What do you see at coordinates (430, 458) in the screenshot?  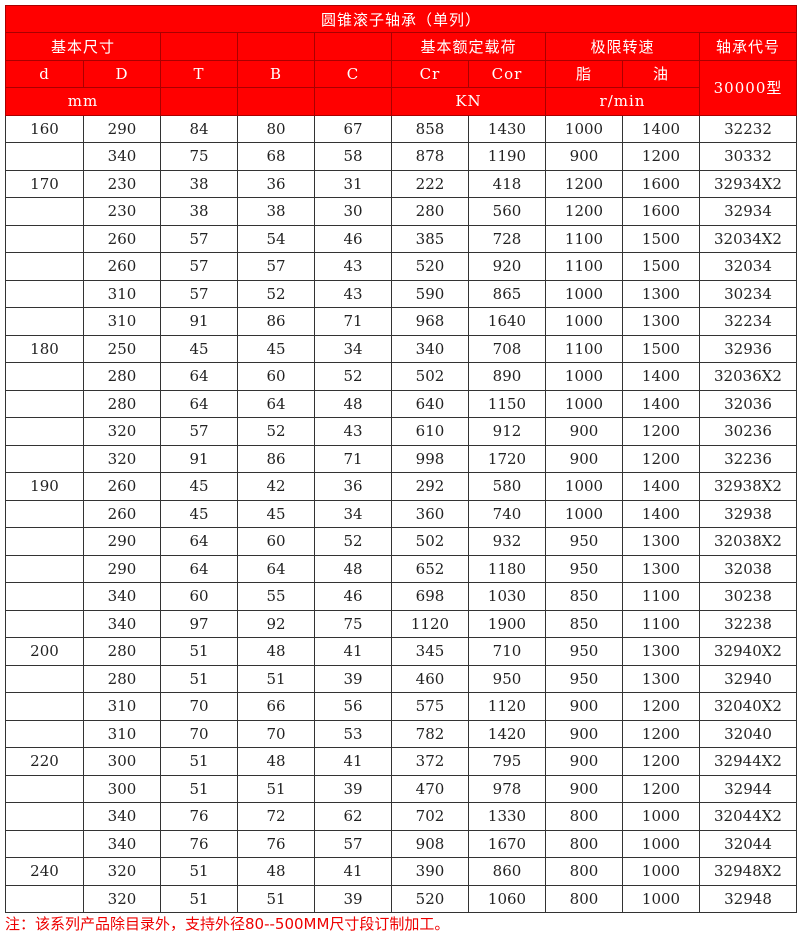 I see `cell-cr: 998` at bounding box center [430, 458].